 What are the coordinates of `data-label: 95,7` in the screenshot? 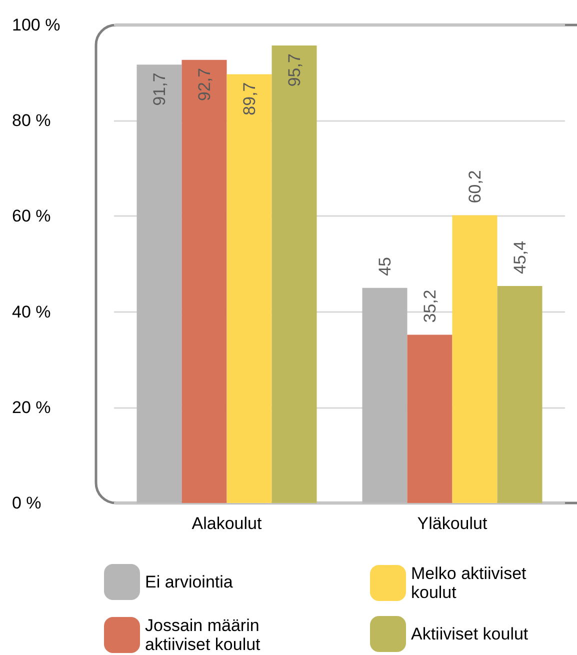 It's located at (294, 70).